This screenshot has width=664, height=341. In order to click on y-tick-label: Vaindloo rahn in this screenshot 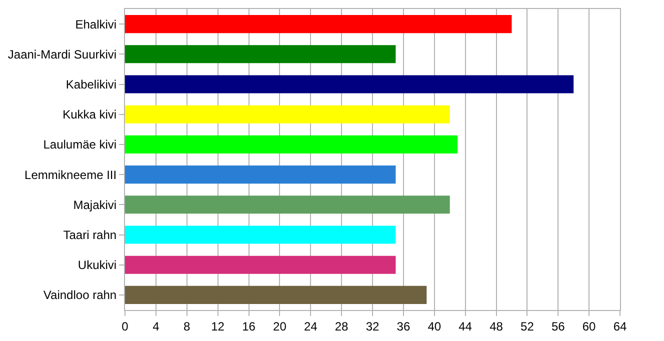, I will do `click(80, 295)`.